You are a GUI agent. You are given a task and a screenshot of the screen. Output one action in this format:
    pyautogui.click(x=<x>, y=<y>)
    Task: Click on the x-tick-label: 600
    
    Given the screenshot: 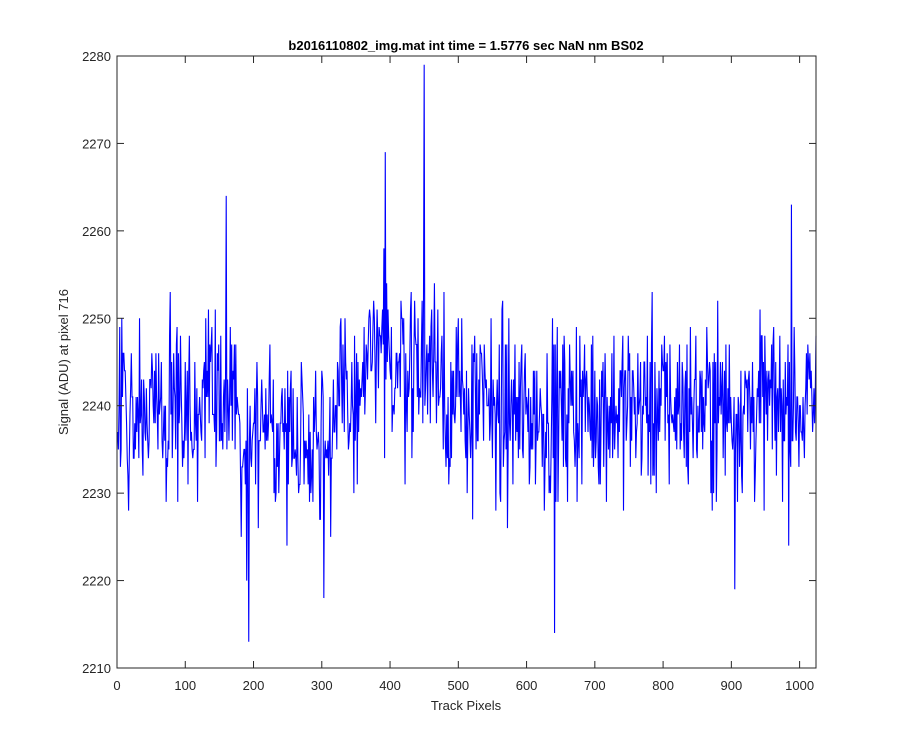 What is the action you would take?
    pyautogui.click(x=527, y=685)
    